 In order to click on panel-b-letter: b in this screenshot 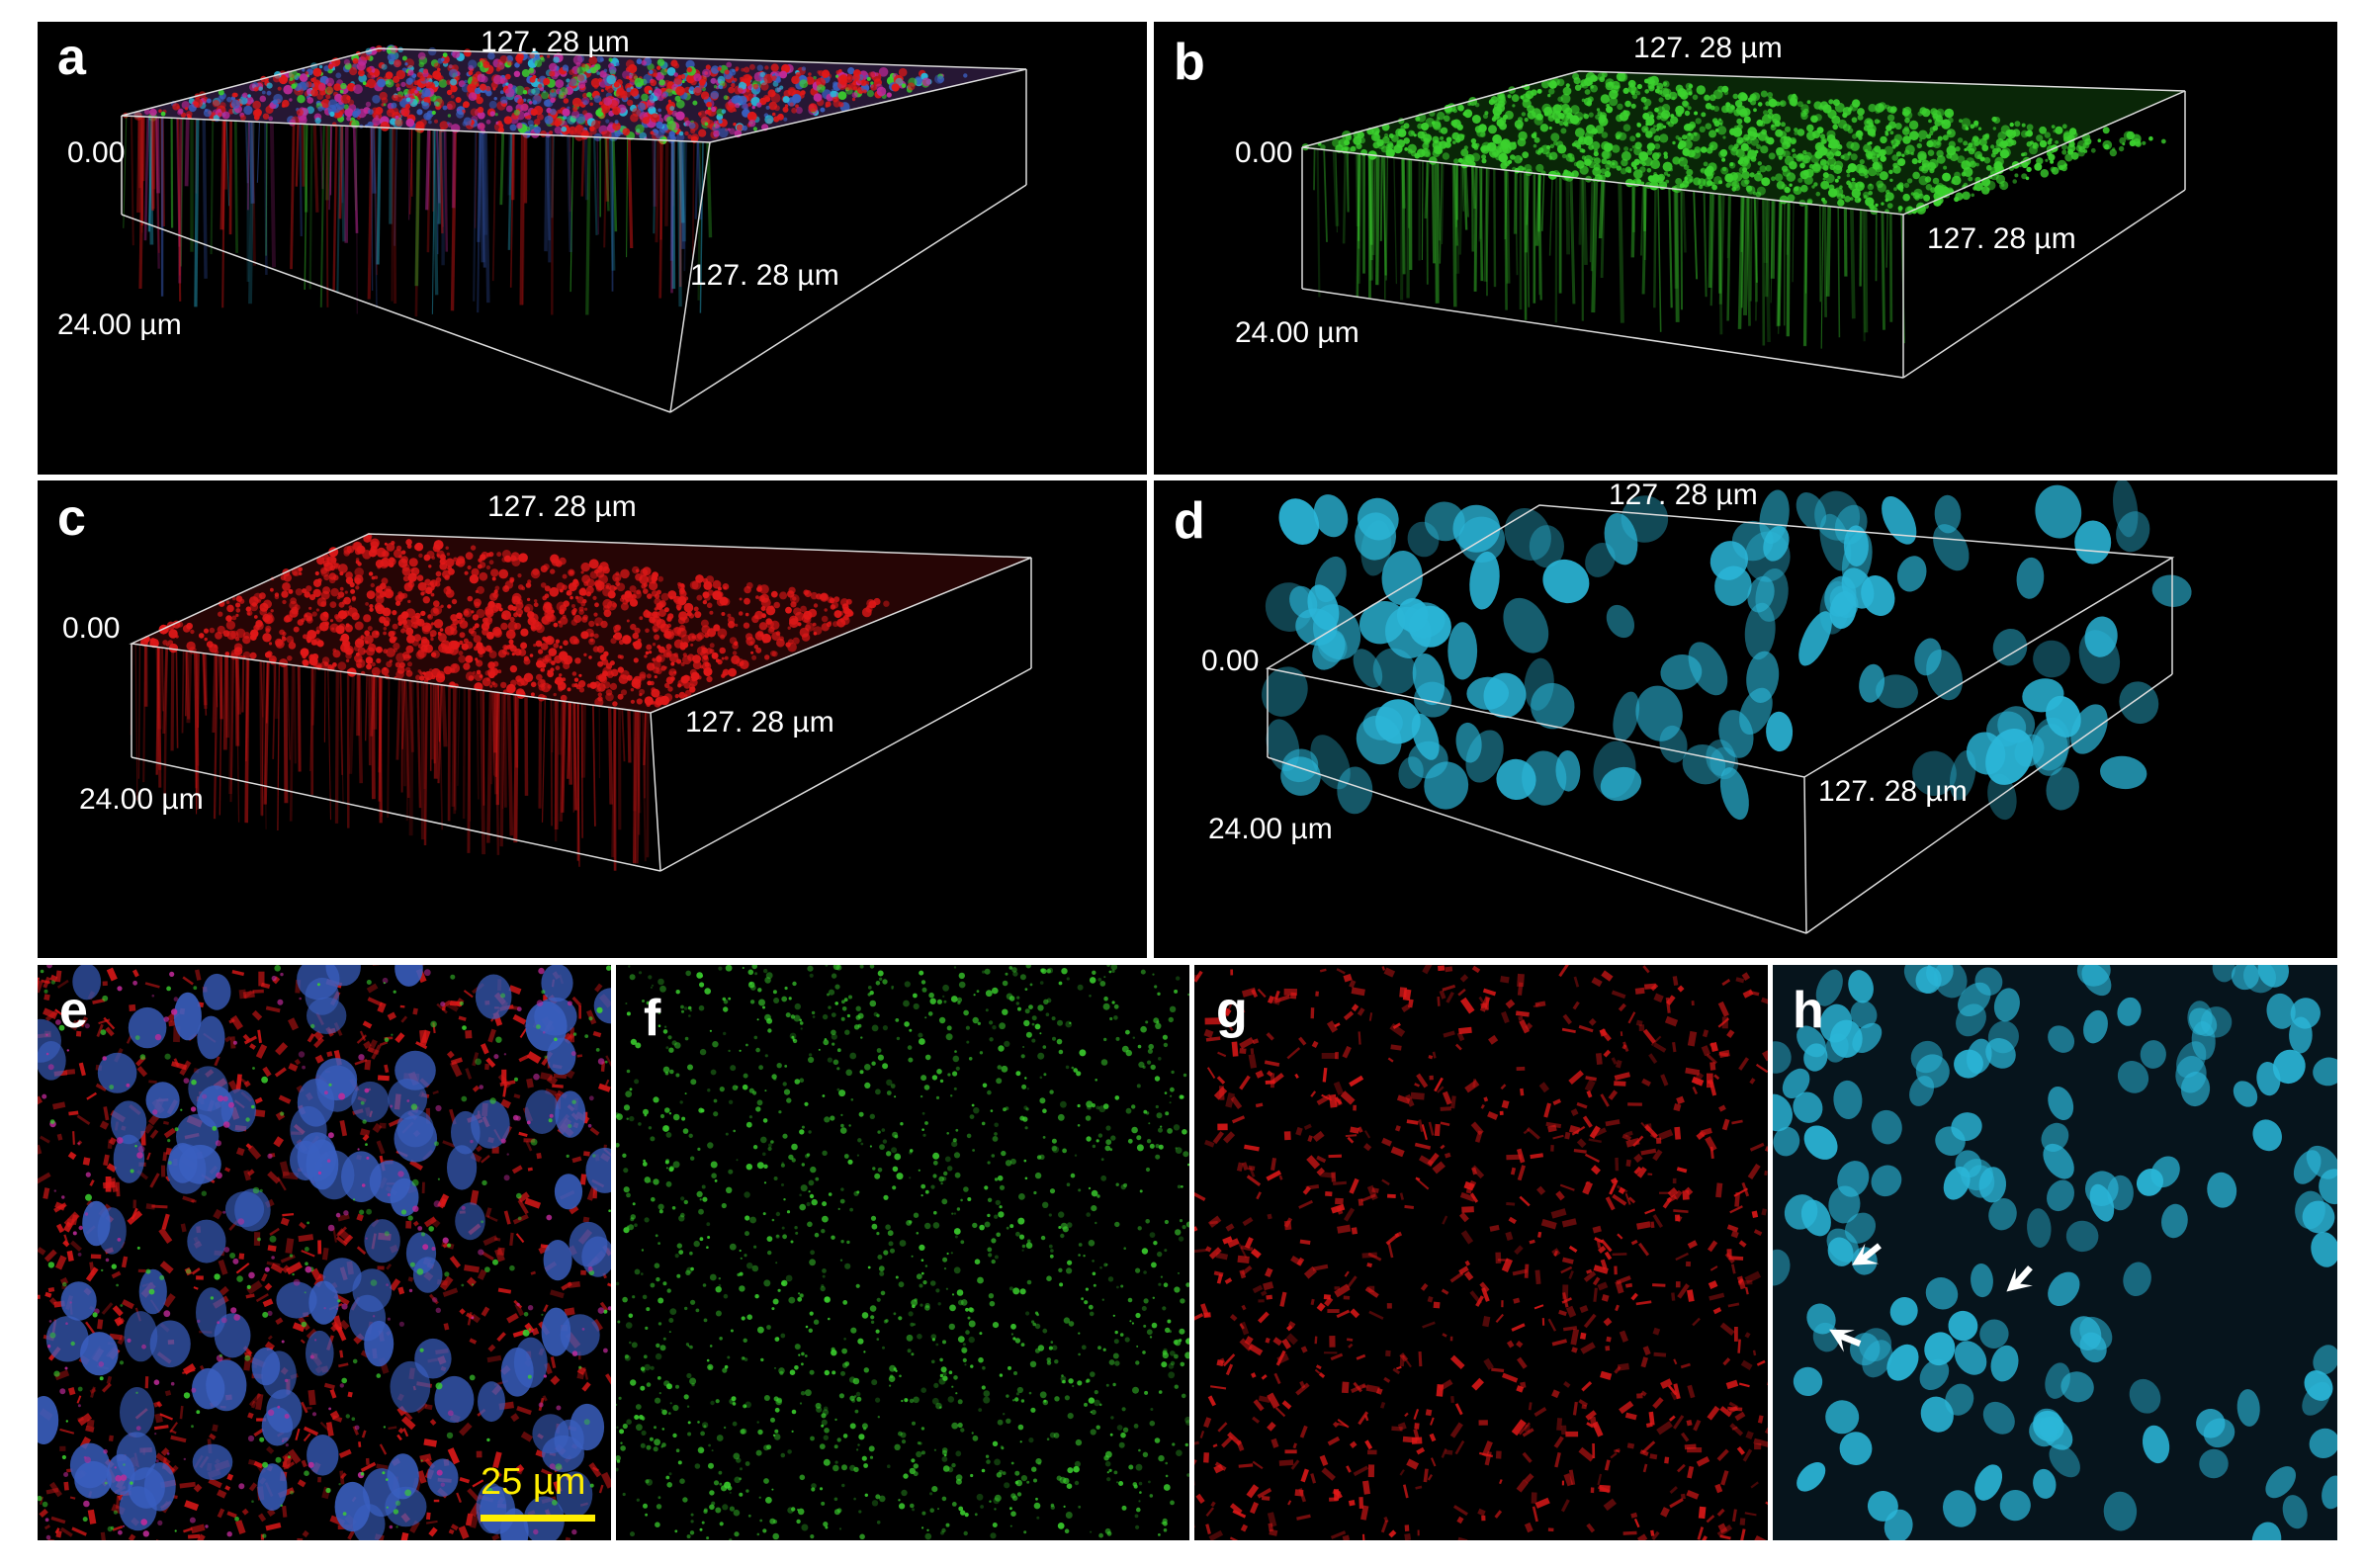, I will do `click(1189, 62)`.